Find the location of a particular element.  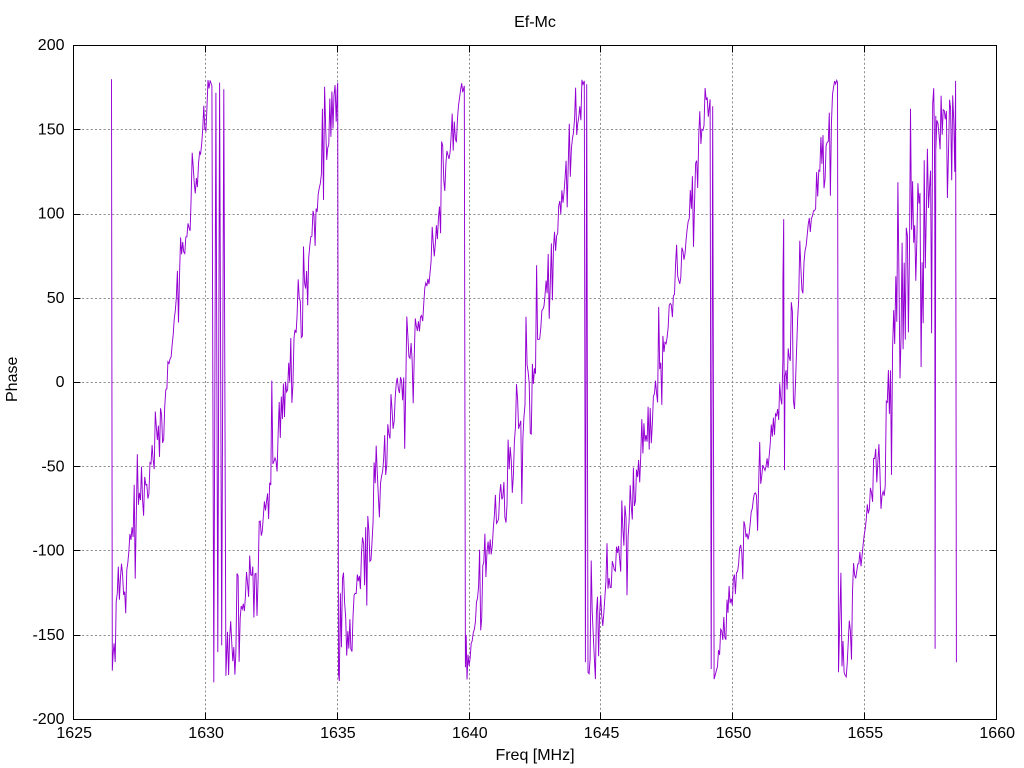

svg-text: 200 is located at coordinates (51, 45).